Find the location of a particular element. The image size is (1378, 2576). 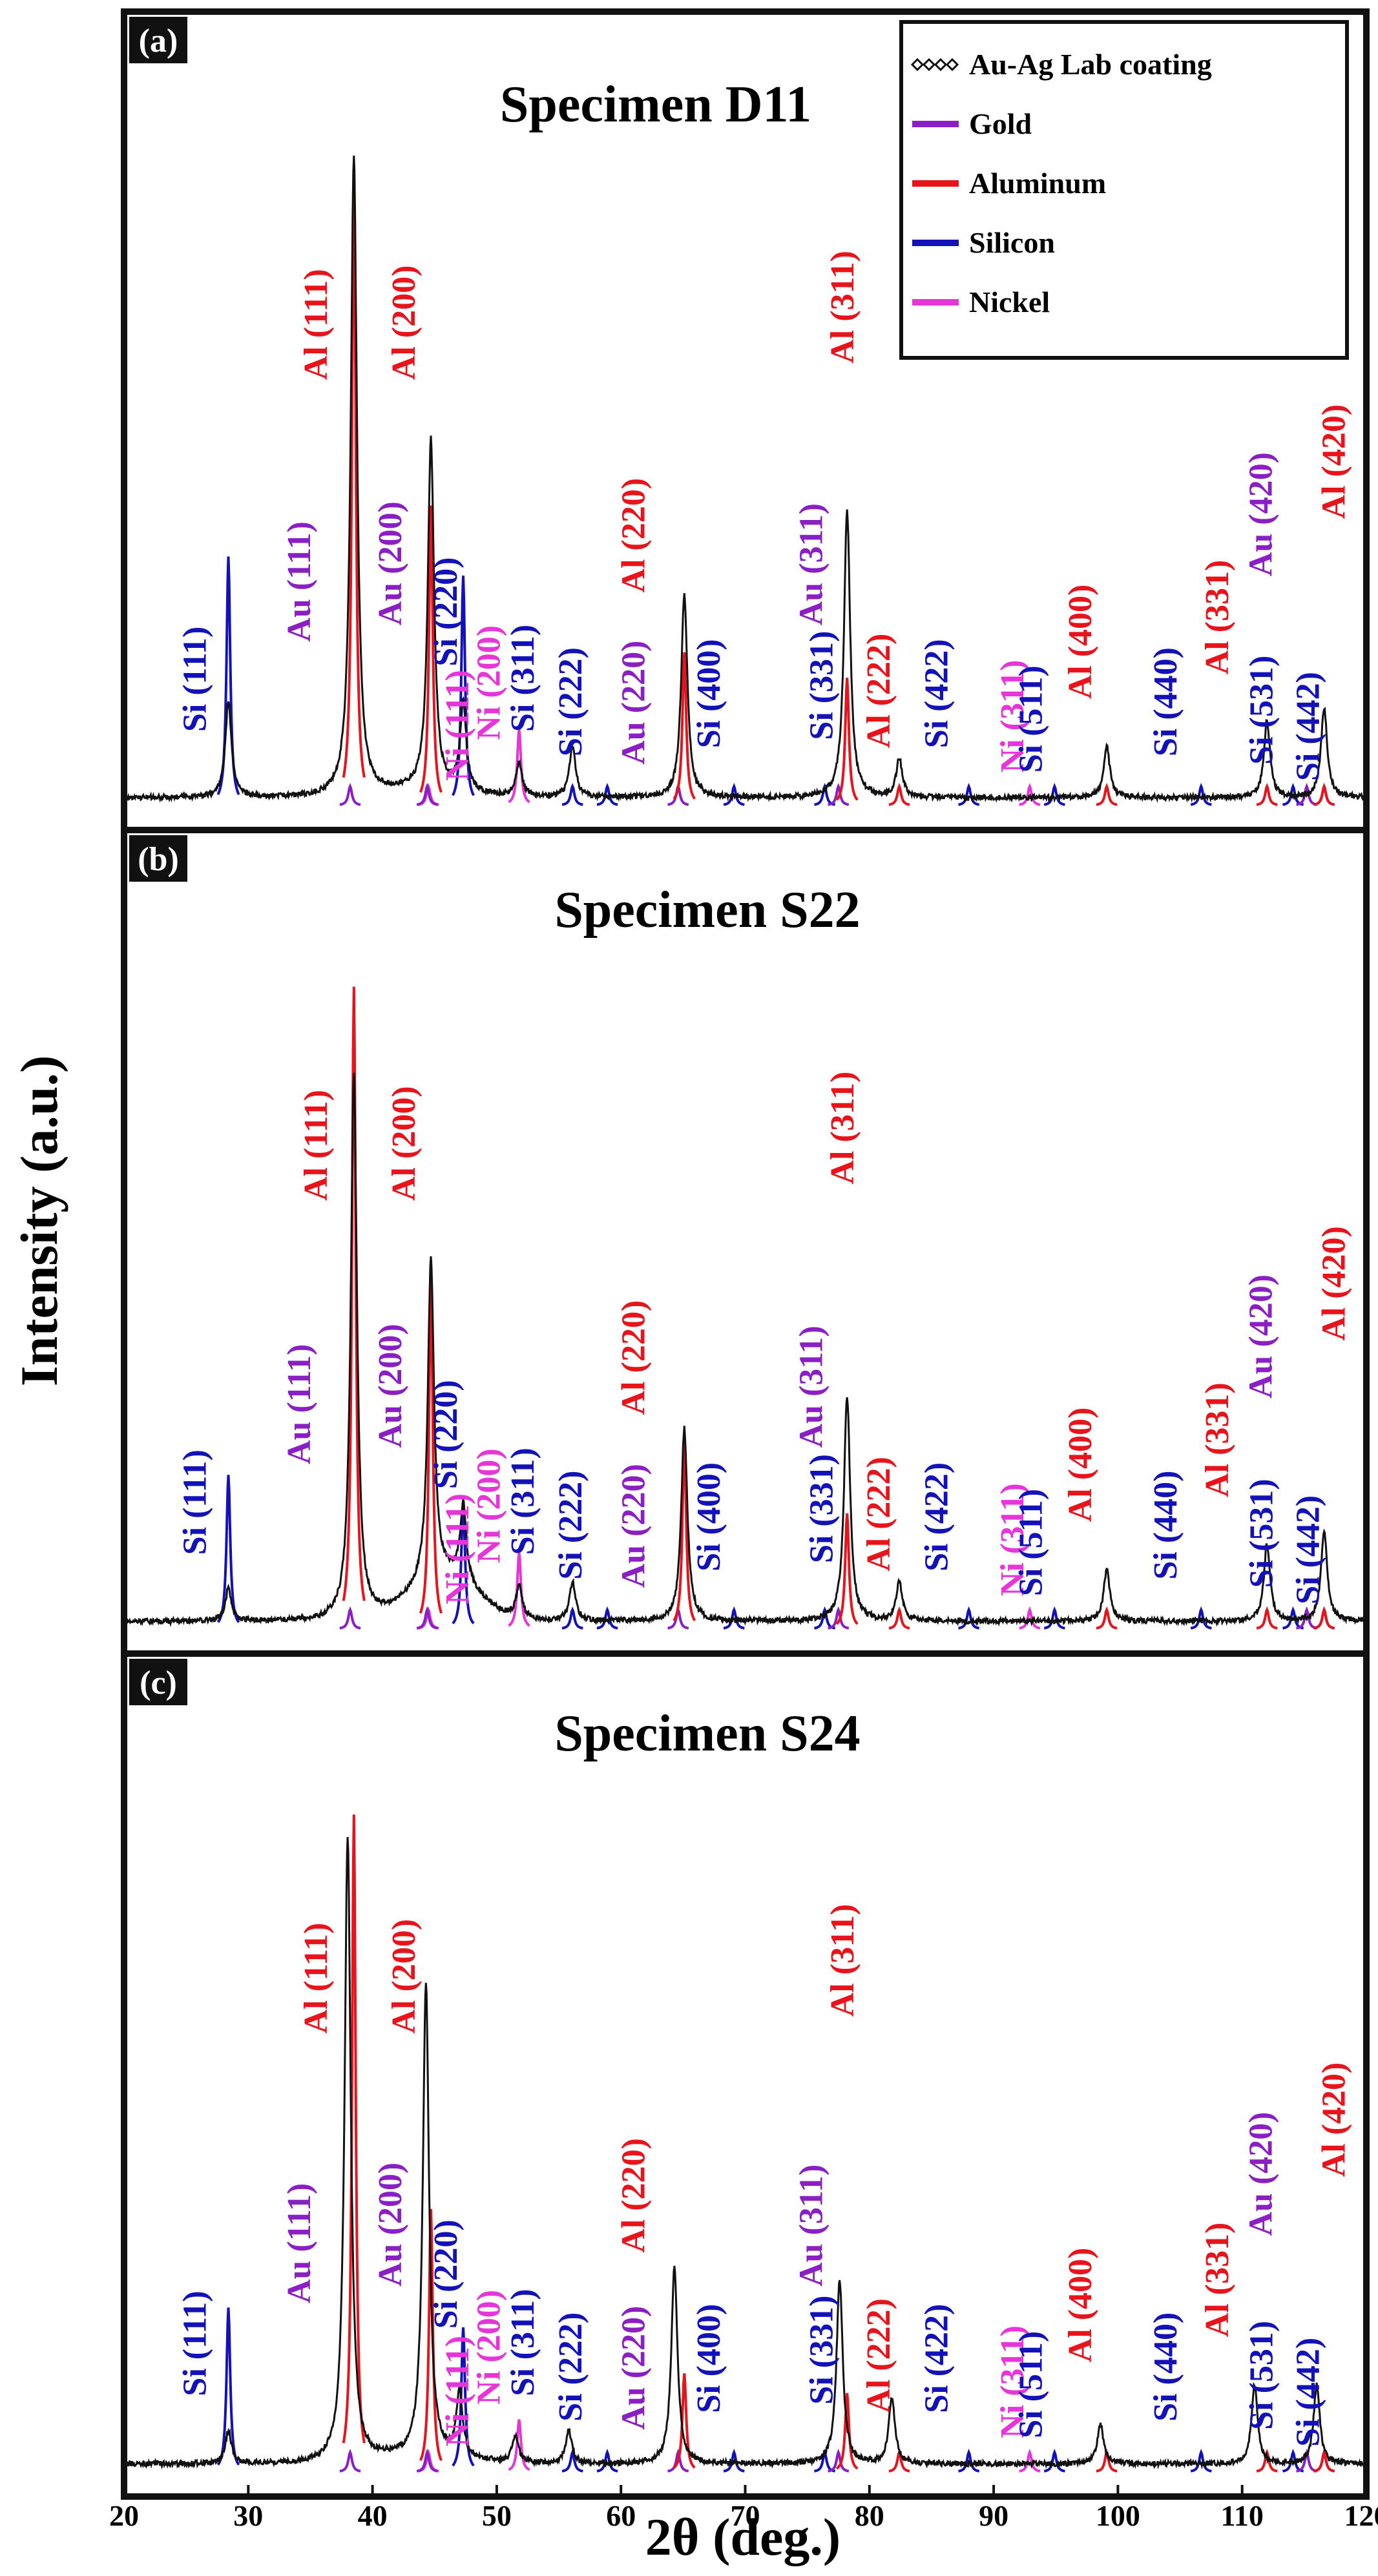

legend-box is located at coordinates (1124, 190).